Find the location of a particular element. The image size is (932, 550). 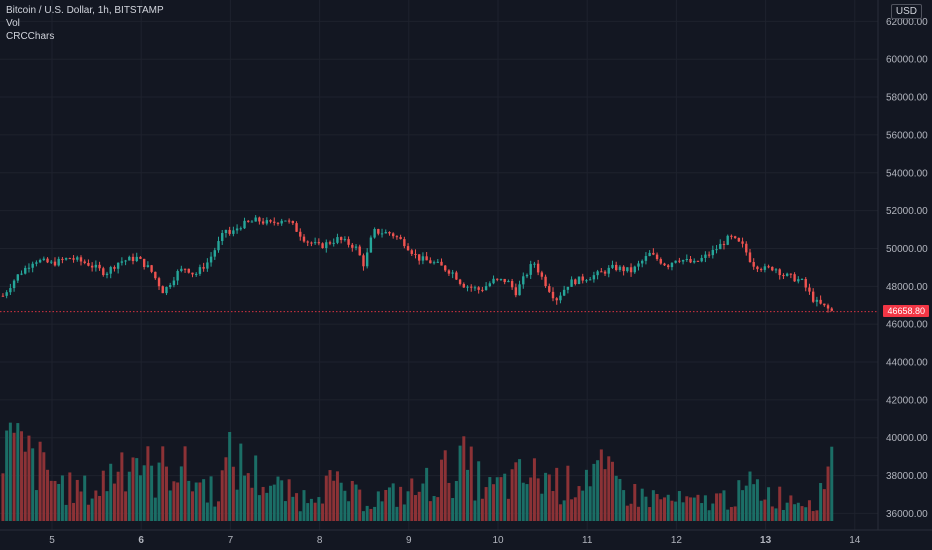

x-tick-label: 10 is located at coordinates (498, 540).